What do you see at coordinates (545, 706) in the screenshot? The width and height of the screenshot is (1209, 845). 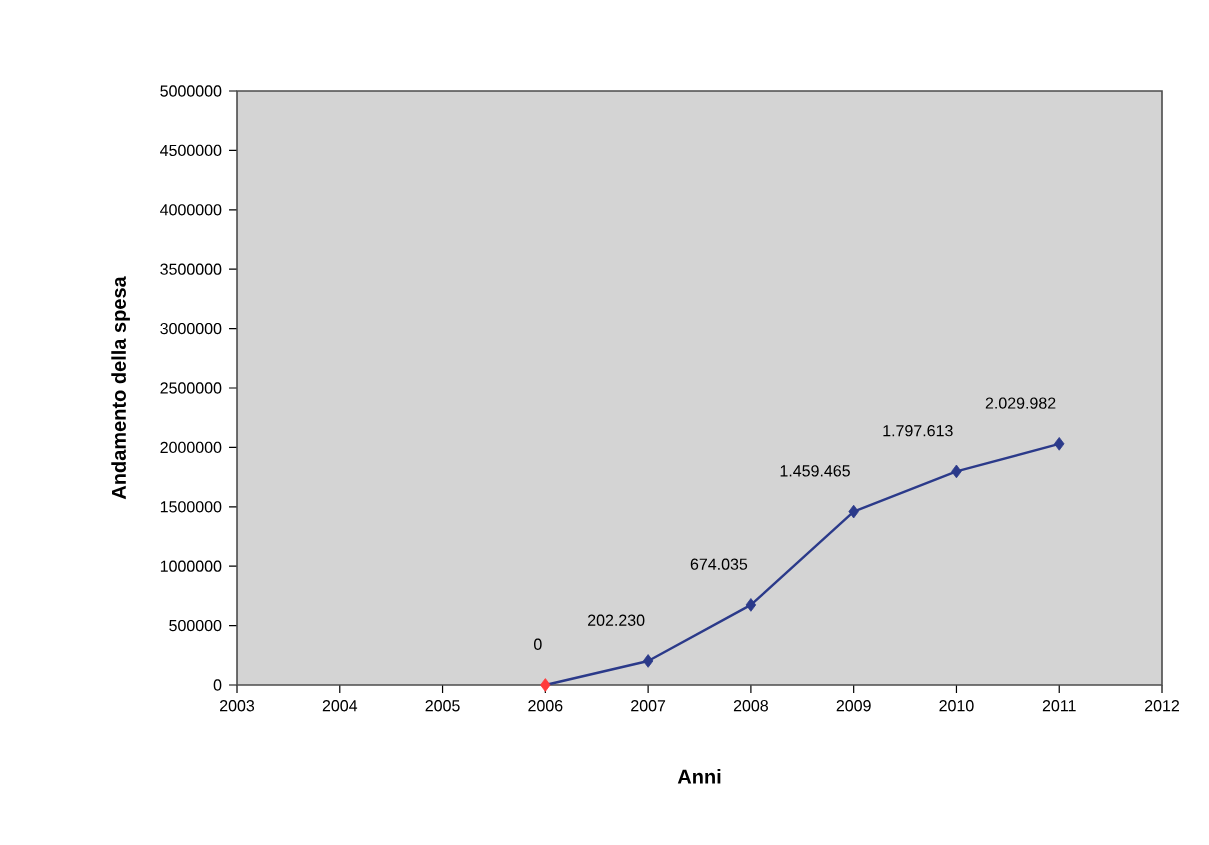 I see `x-tick-label: 2006` at bounding box center [545, 706].